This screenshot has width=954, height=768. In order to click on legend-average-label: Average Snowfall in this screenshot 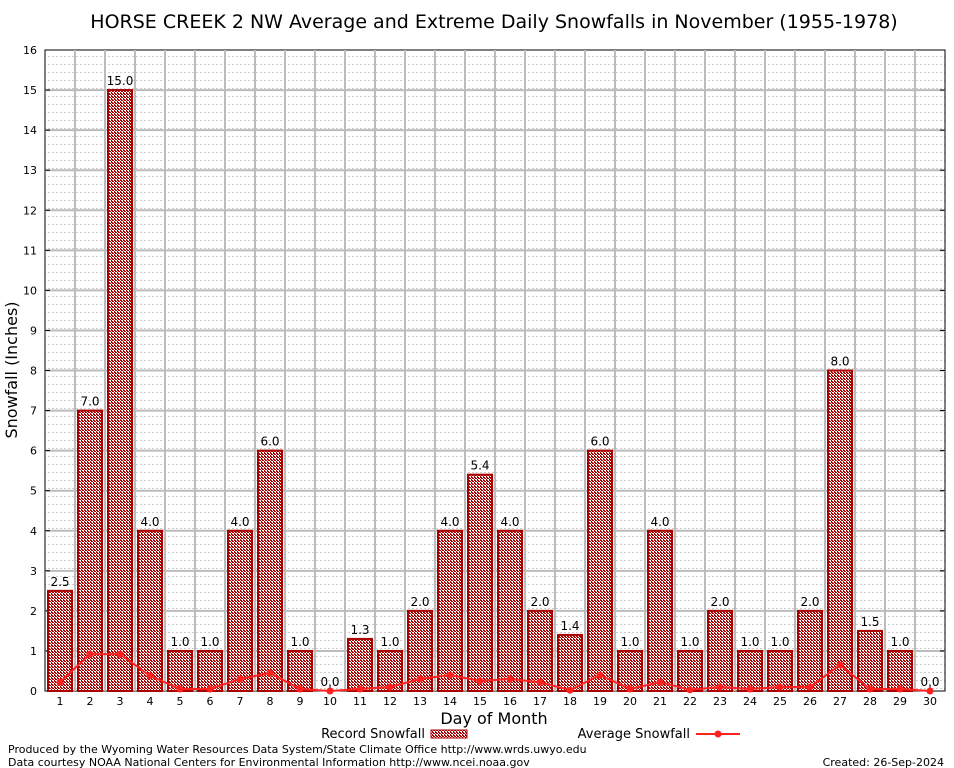, I will do `click(634, 734)`.